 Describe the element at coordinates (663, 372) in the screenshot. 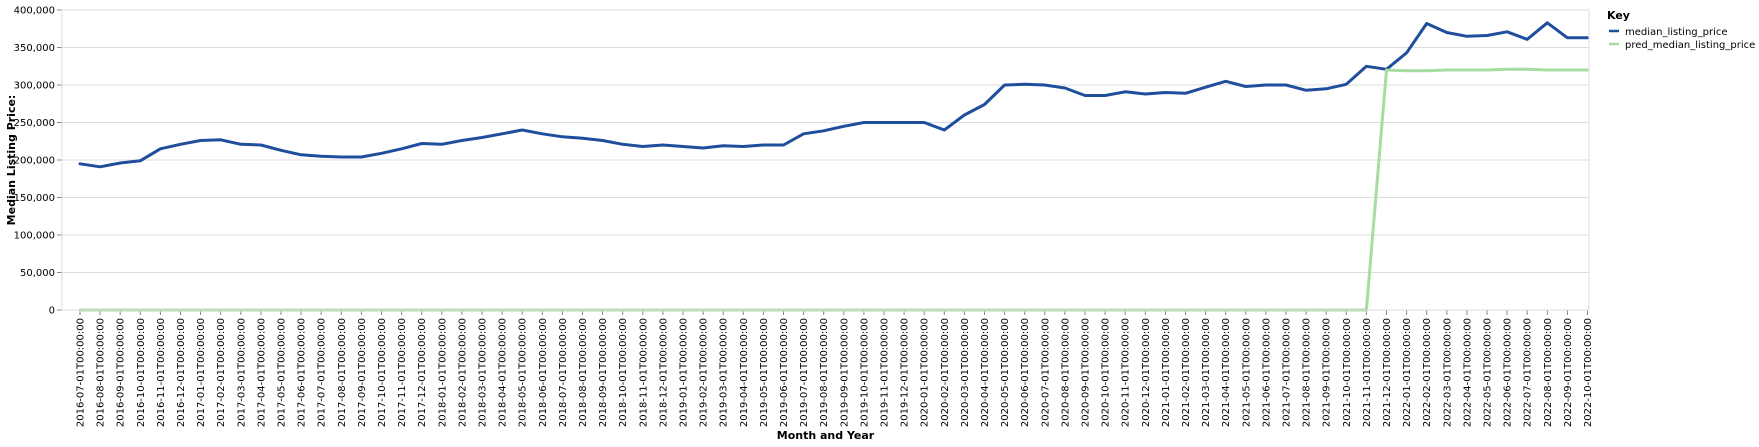

I see `x-tick-label: 2018-12-01T00:00:00` at that location.